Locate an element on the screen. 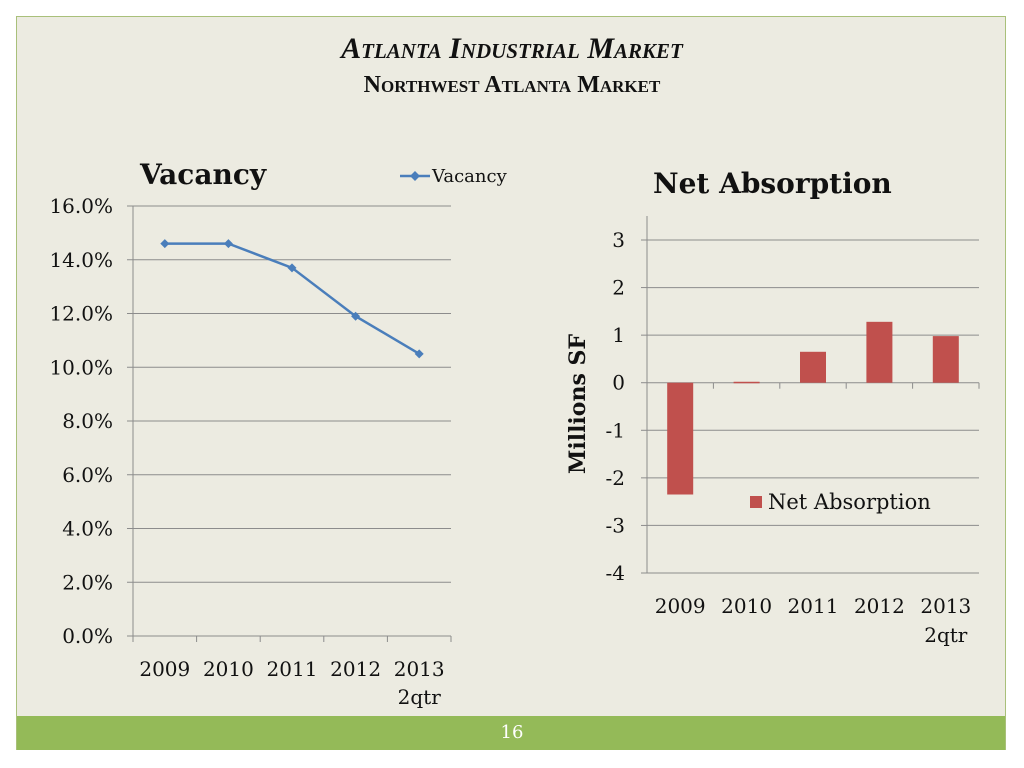 The image size is (1024, 768). vacancy-ytick-label: 10.0% is located at coordinates (81, 367).